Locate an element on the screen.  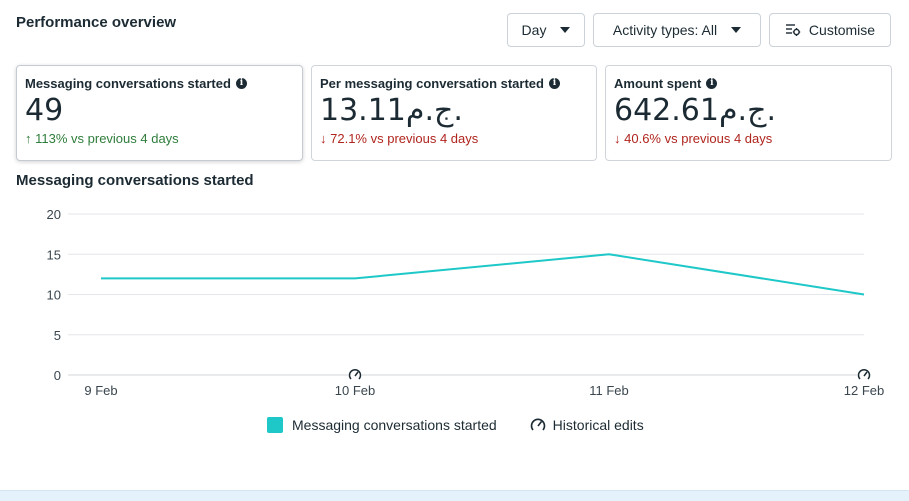
y-tick-label: 15 is located at coordinates (54, 254).